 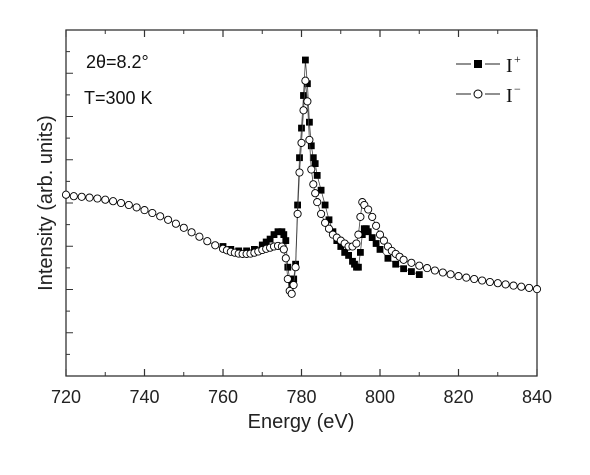 I want to click on legend-marker-plus, so click(x=478, y=64).